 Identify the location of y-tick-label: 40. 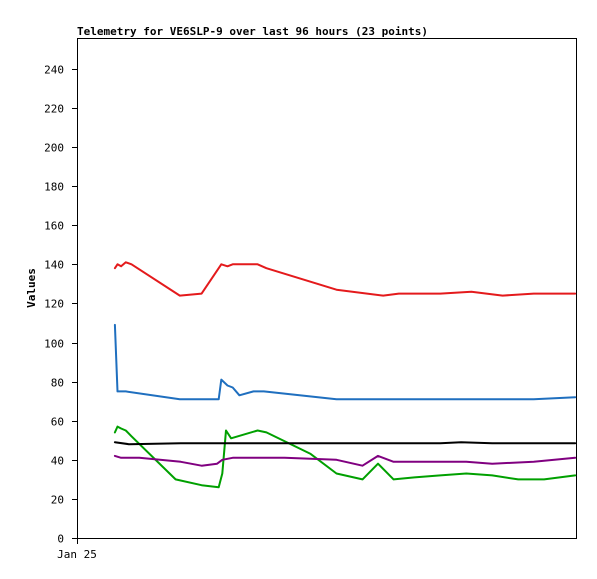
(57, 461).